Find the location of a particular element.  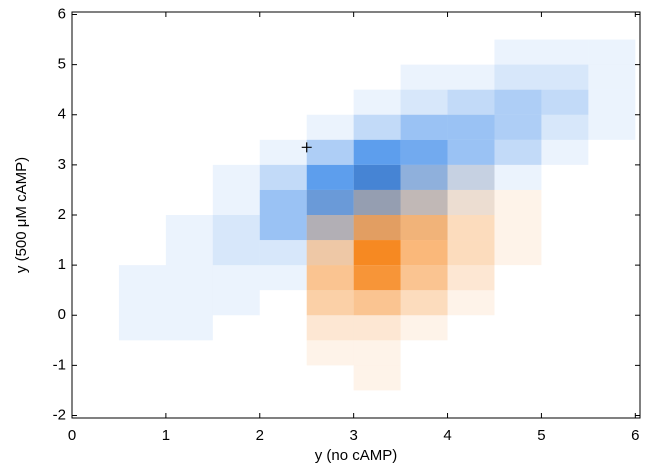

x-tick-label: 5 is located at coordinates (541, 435).